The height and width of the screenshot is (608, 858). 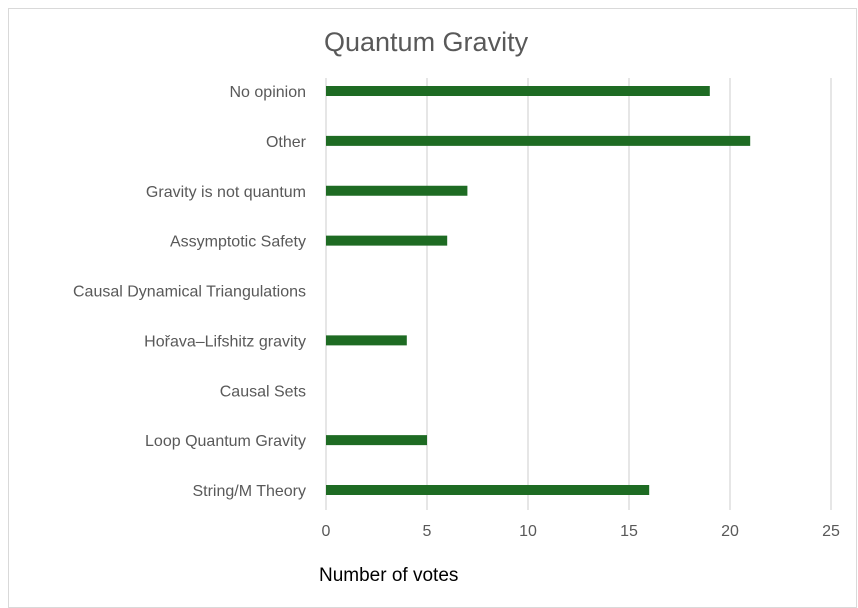 What do you see at coordinates (831, 531) in the screenshot?
I see `x-tick-label: 25` at bounding box center [831, 531].